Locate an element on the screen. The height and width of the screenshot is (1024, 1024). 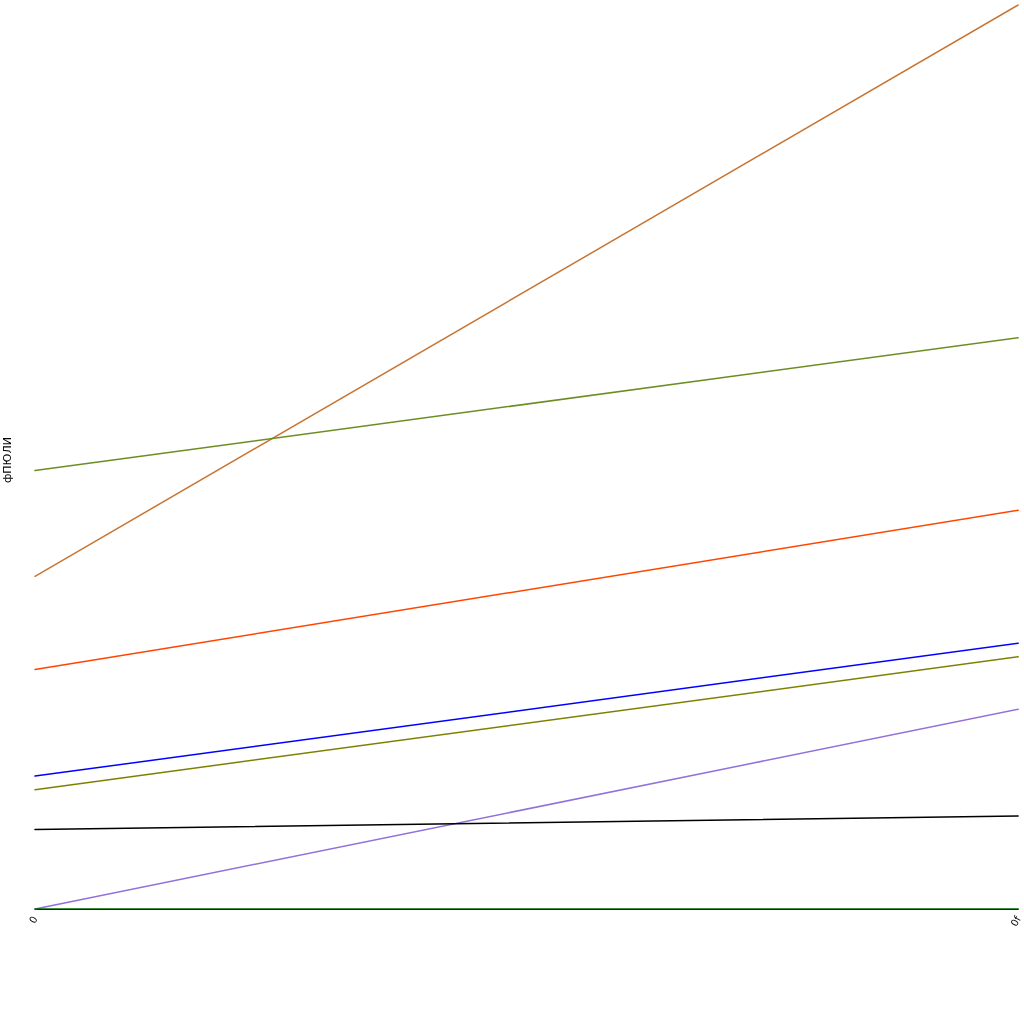
x-tick-label: 0 is located at coordinates (33, 920).